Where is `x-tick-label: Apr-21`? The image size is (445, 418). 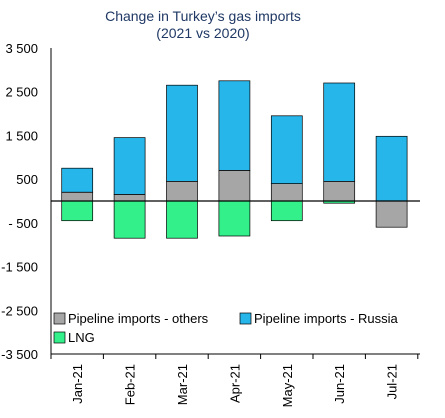
x-tick-label: Apr-21 is located at coordinates (234, 383).